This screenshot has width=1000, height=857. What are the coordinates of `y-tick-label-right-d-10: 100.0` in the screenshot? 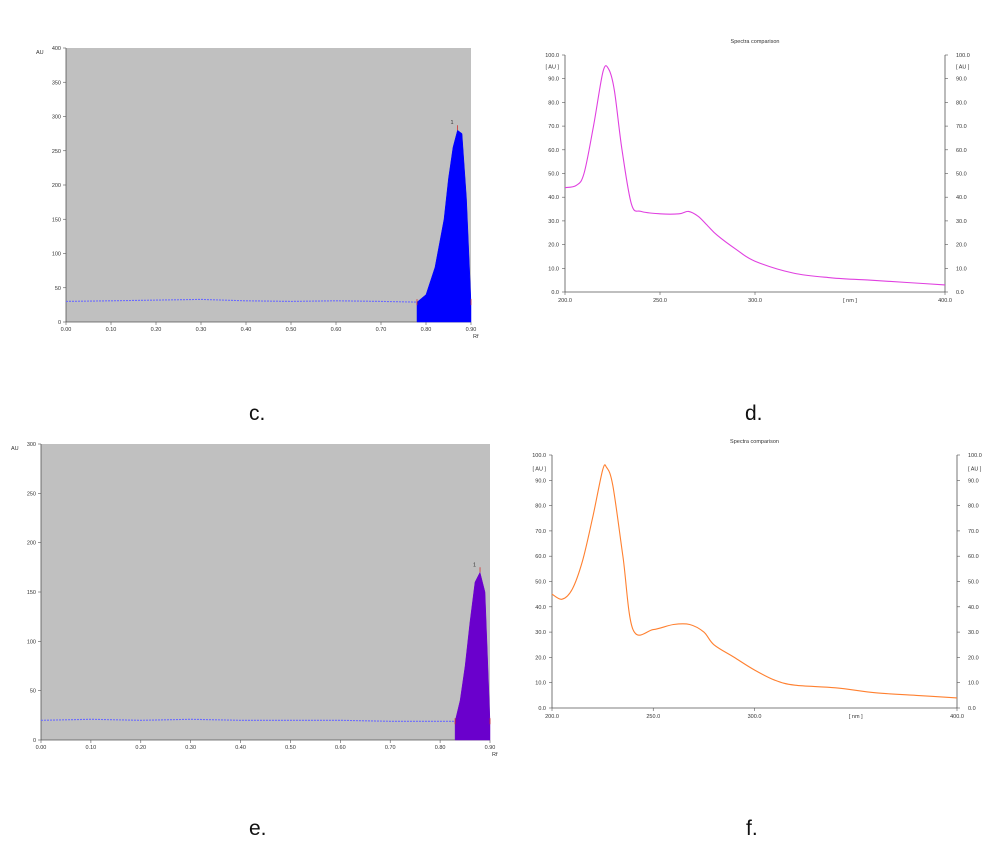 It's located at (963, 56).